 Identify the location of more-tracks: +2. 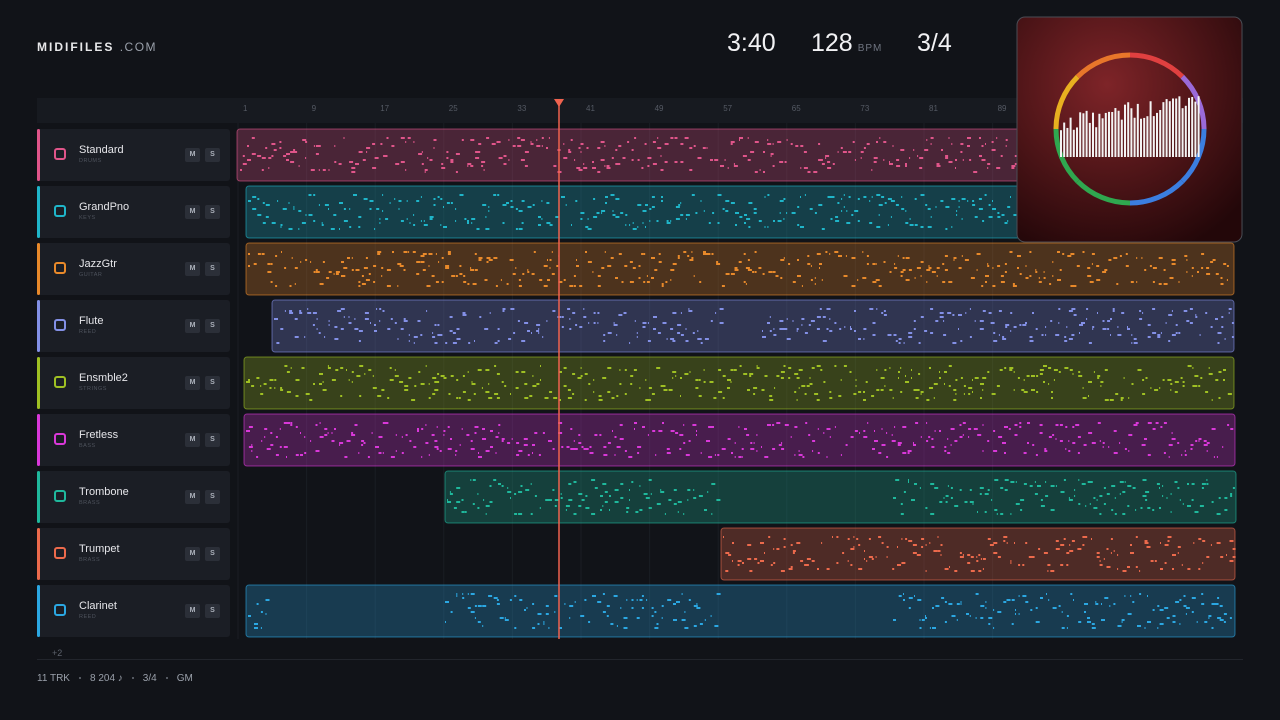
(57, 653).